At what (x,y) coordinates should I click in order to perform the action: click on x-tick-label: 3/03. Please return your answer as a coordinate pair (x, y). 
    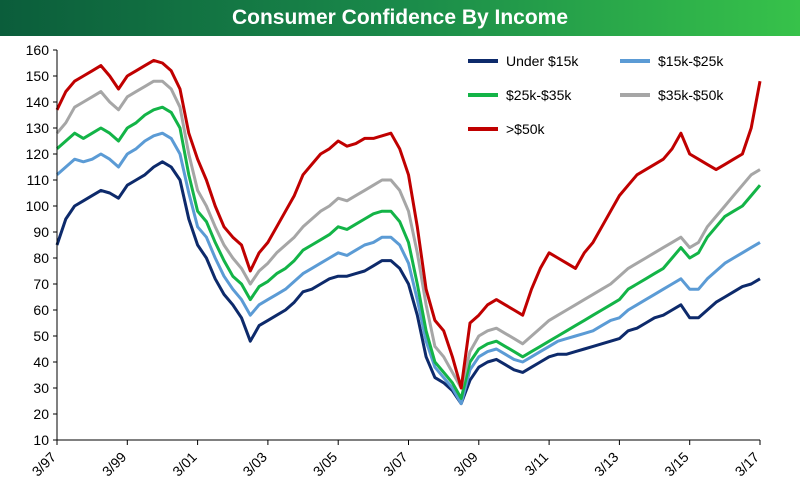
    Looking at the image, I should click on (254, 464).